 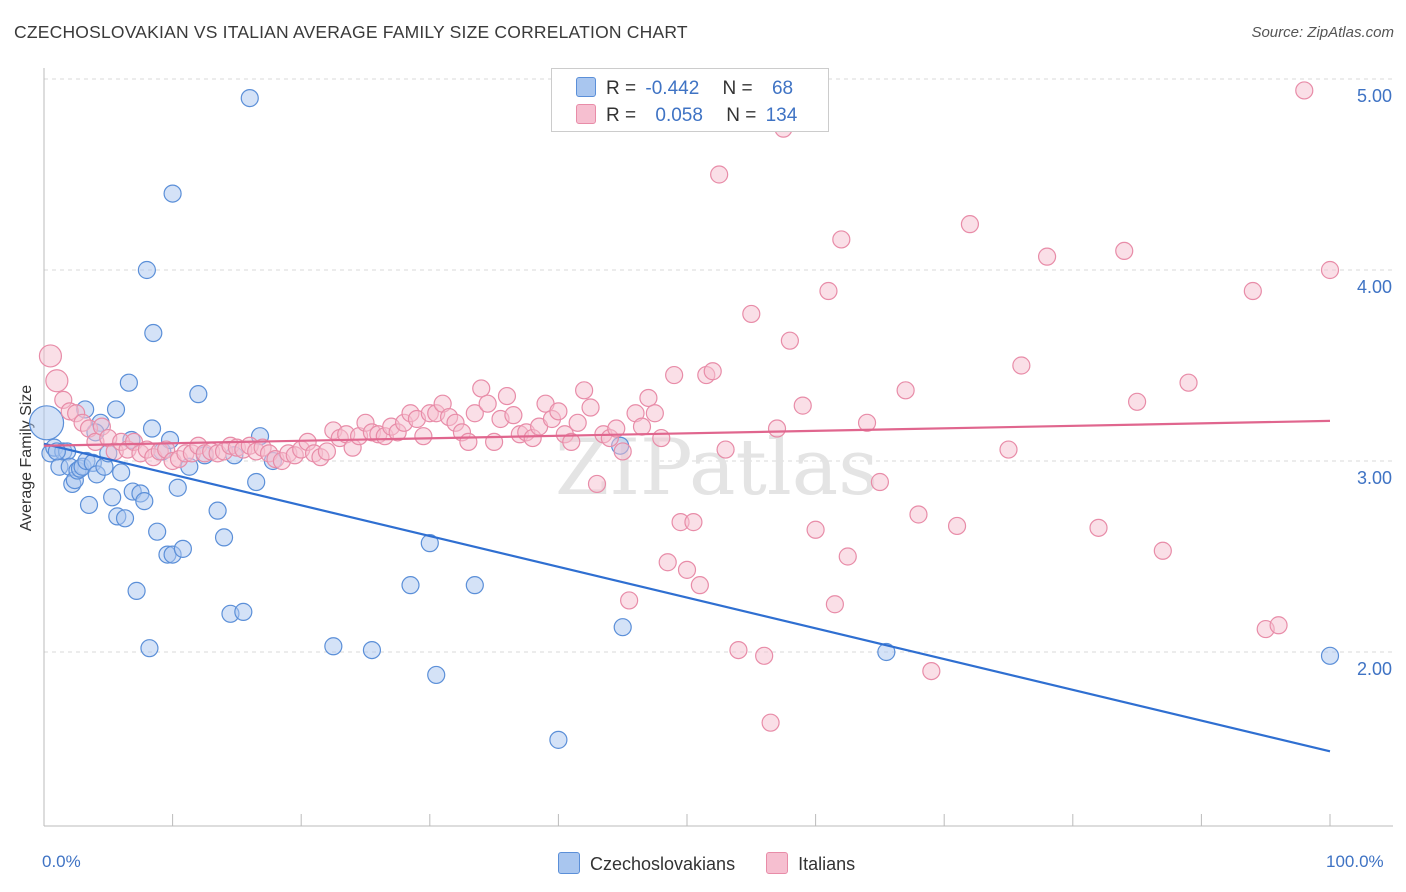 I want to click on stats-legend: R = -0.442 N = 68 R = 0.058 N = 134, so click(x=690, y=100).